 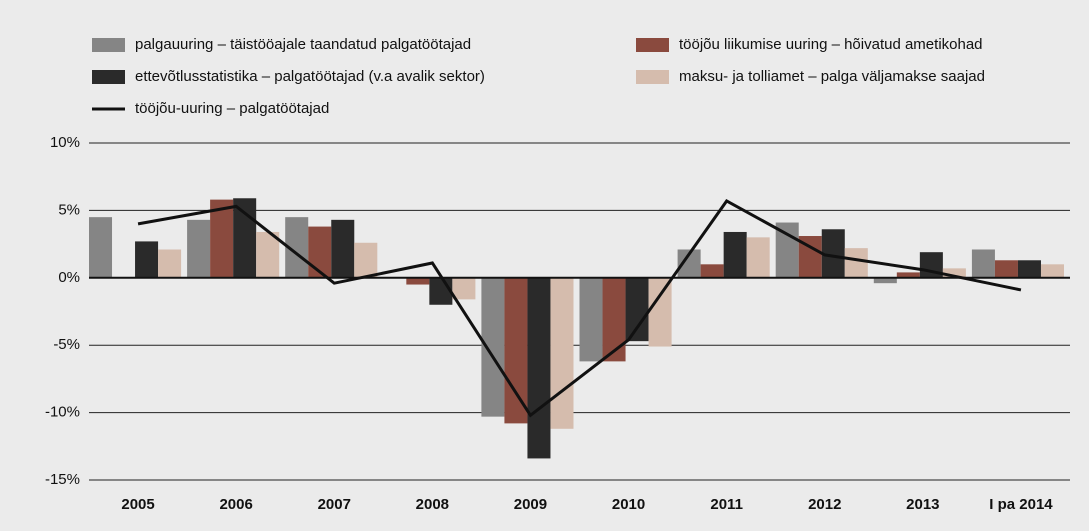 What do you see at coordinates (66, 344) in the screenshot?
I see `y-tick-label: -5%` at bounding box center [66, 344].